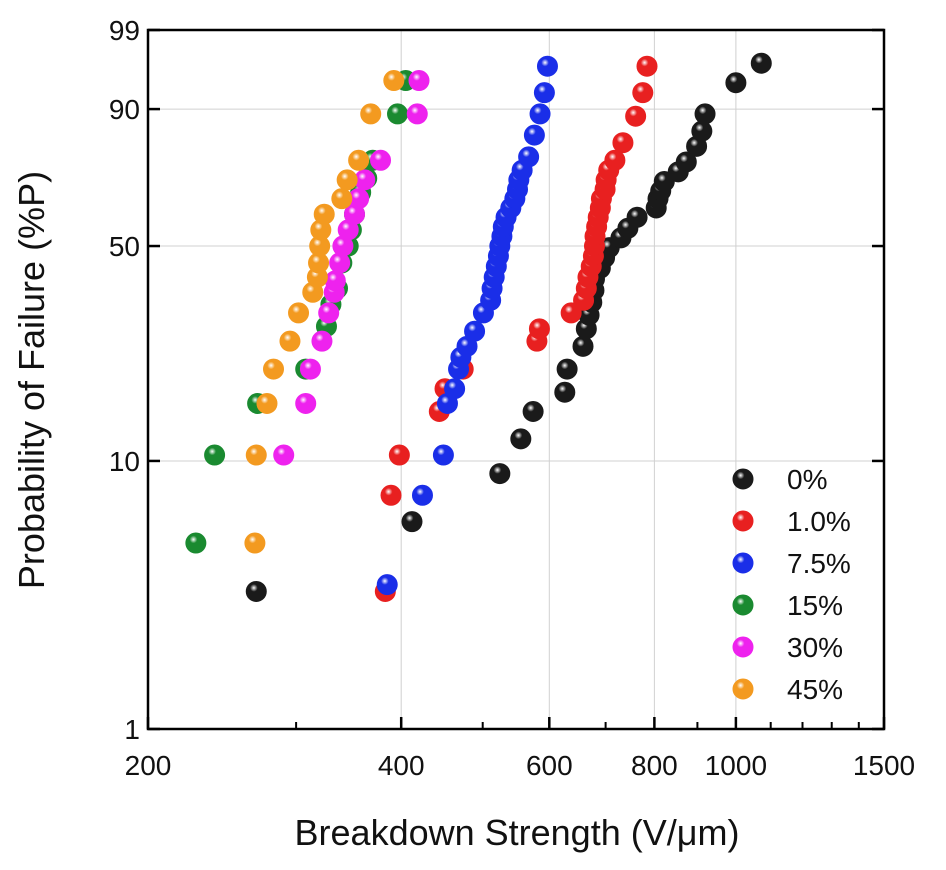 The width and height of the screenshot is (946, 870). Describe the element at coordinates (815, 689) in the screenshot. I see `legend-label: 45%` at that location.